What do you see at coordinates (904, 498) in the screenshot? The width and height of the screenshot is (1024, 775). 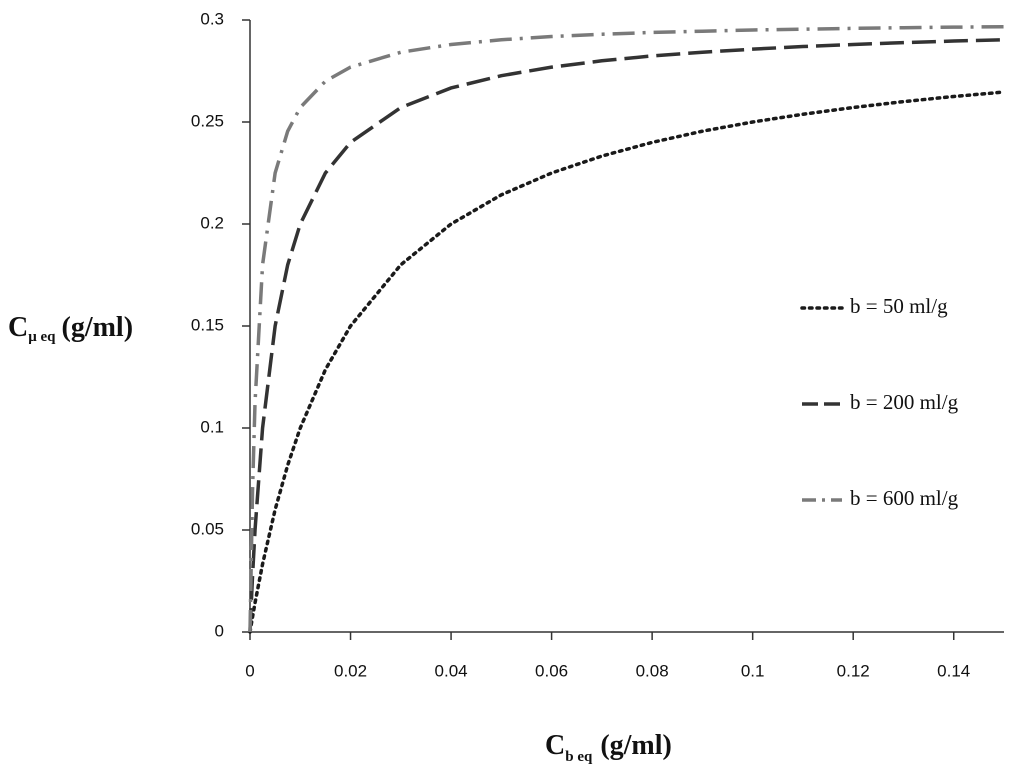 I see `legend-label: b = 600 ml/g` at bounding box center [904, 498].